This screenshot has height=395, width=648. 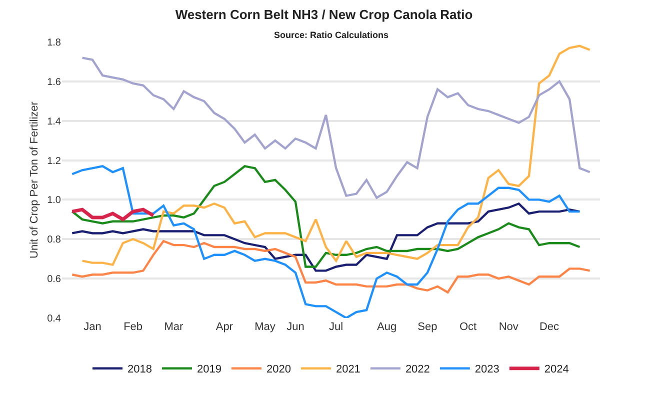 I want to click on chart-title: Western Corn Belt NH3 / New Crop Canola Ratio, so click(x=324, y=14).